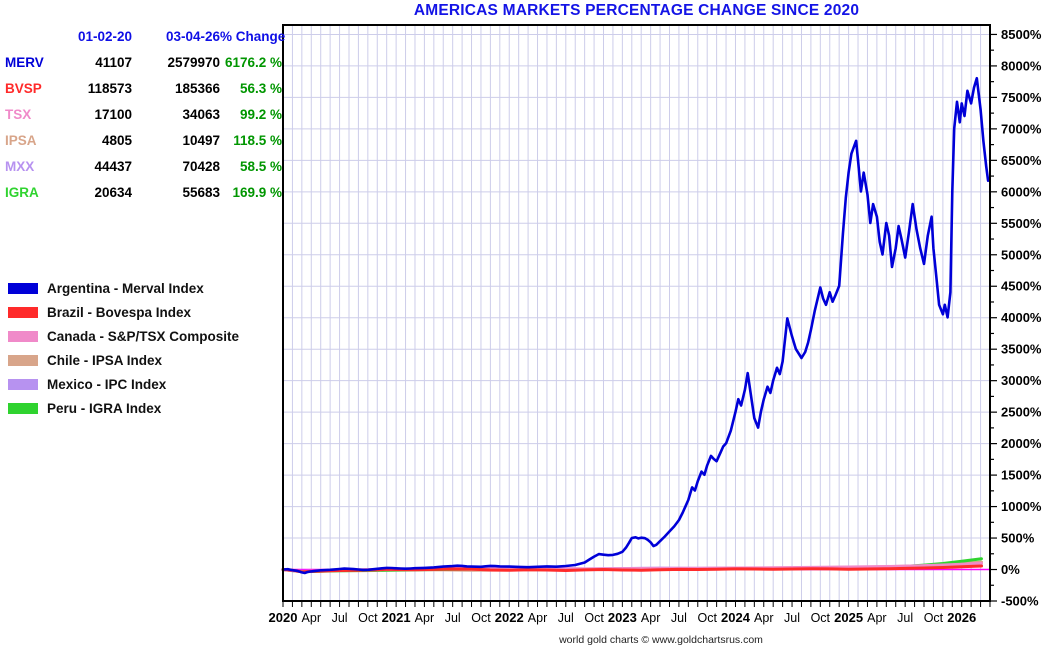 The height and width of the screenshot is (650, 1050). Describe the element at coordinates (143, 336) in the screenshot. I see `legend-label: Canada - S&P/TSX Composite` at that location.